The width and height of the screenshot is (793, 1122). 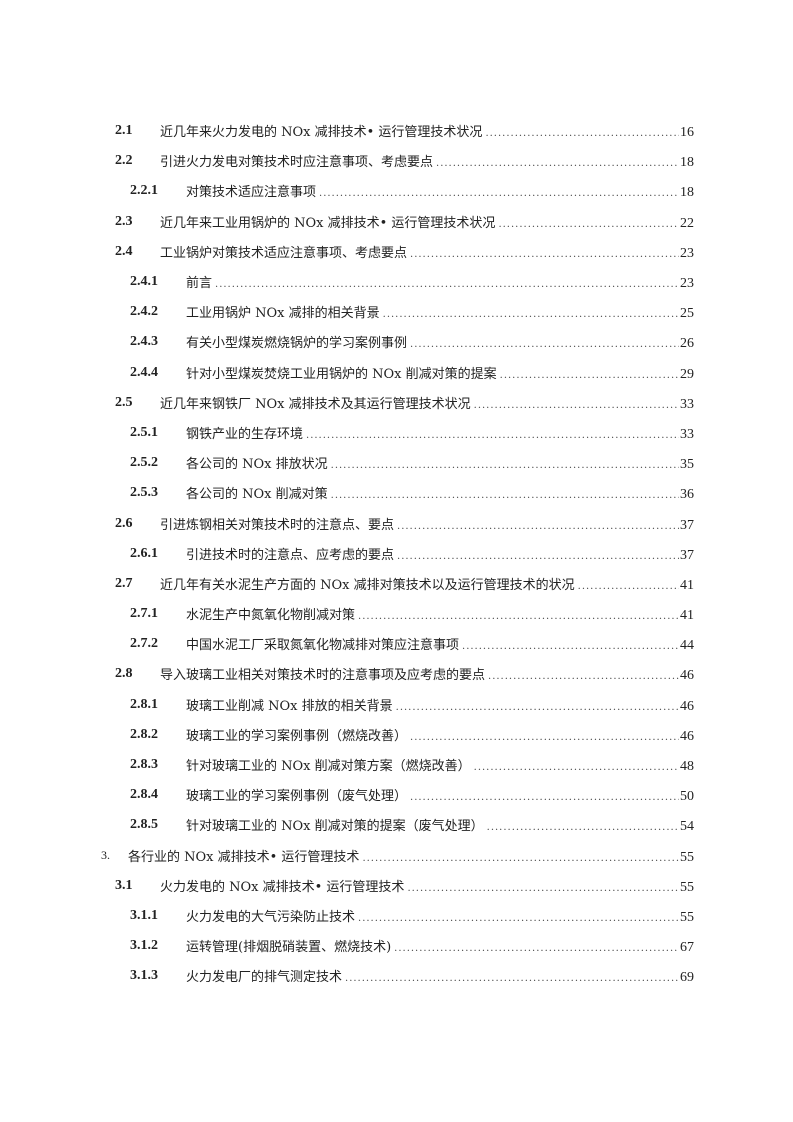 What do you see at coordinates (687, 374) in the screenshot?
I see `toc-entry-page: 29` at bounding box center [687, 374].